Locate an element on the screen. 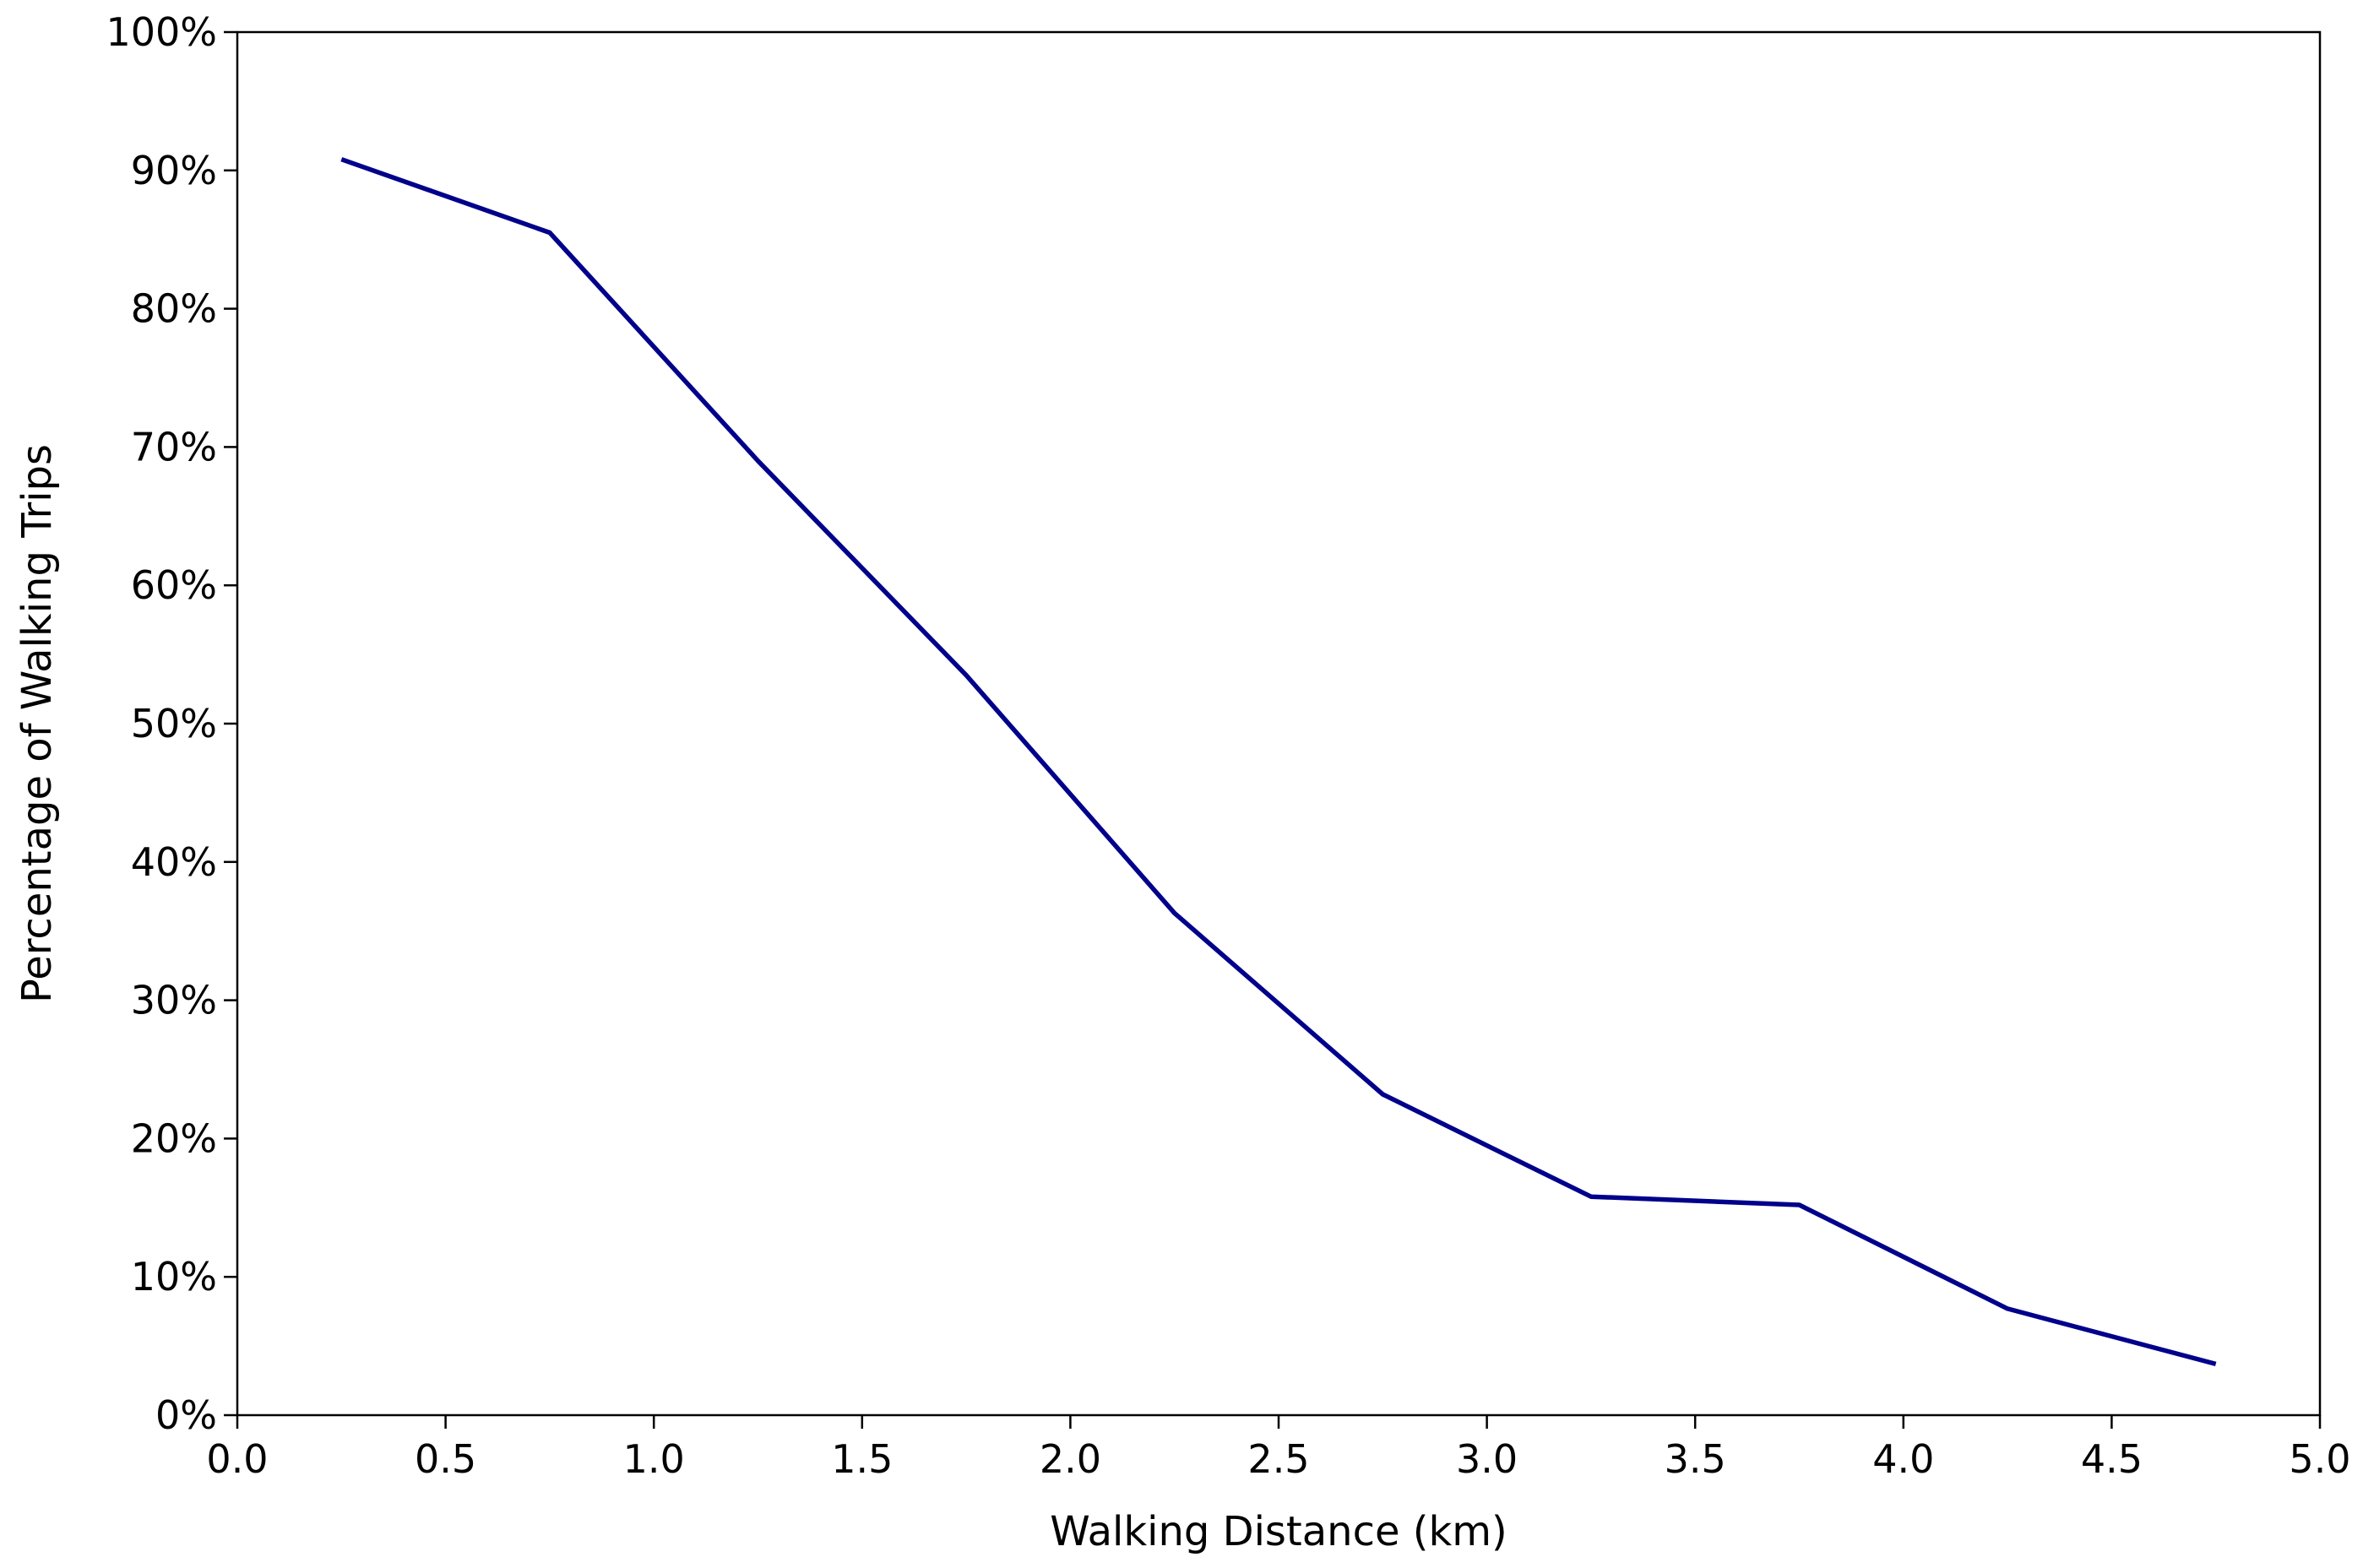  y-tick-label: 100% is located at coordinates (161, 32).